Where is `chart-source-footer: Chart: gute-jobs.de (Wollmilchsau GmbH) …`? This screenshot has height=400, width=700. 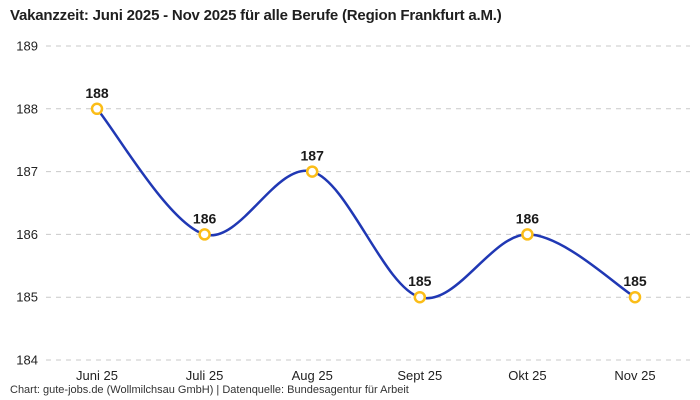 chart-source-footer: Chart: gute-jobs.de (Wollmilchsau GmbH) … is located at coordinates (209, 390).